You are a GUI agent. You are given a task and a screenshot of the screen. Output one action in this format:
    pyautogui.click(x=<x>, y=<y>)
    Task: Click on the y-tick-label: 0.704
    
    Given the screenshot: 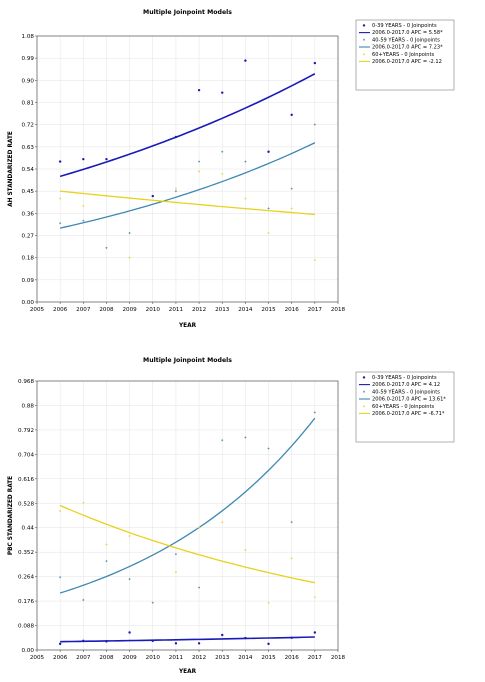 What is the action you would take?
    pyautogui.click(x=26, y=455)
    